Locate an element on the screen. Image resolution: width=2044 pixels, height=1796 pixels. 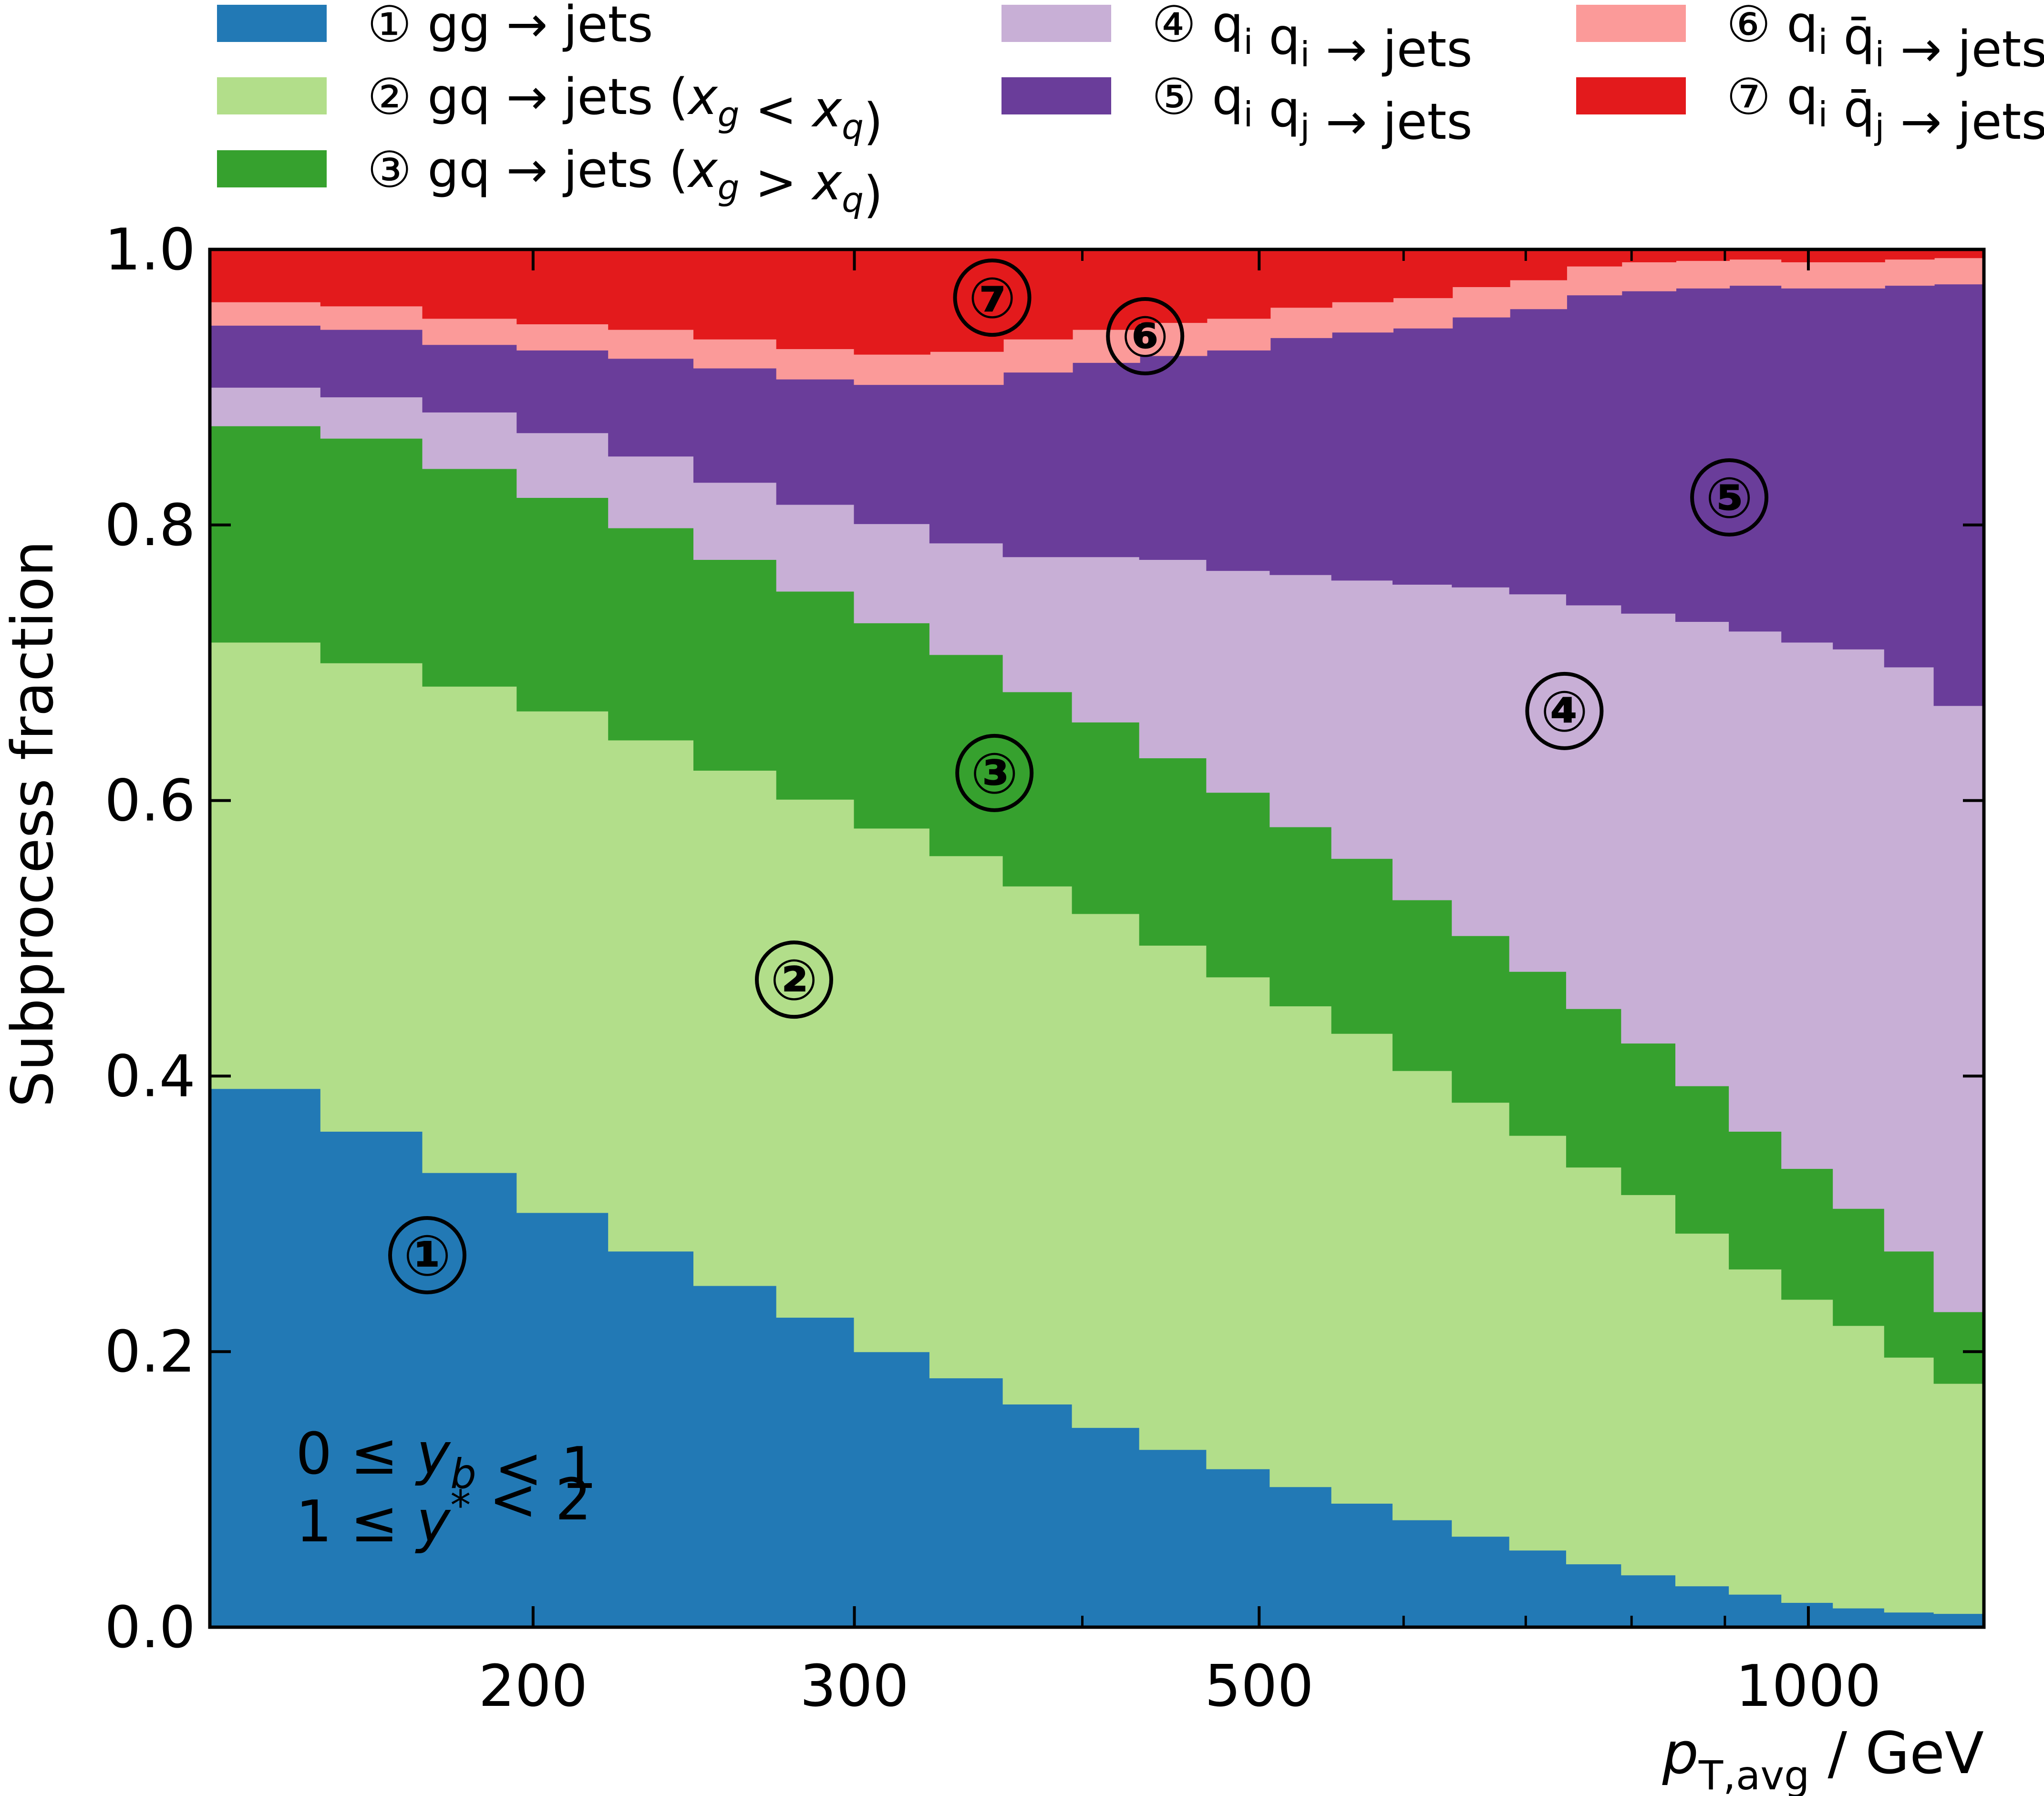
cut-annotations: 0 ≤ yb < 11 ≤ y* < 2 is located at coordinates (446, 1488).